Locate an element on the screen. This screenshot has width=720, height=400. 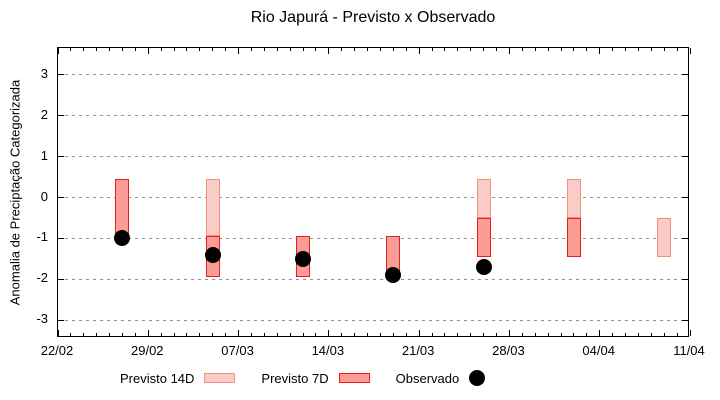
legend-item-observado: Observado is located at coordinates (441, 378).